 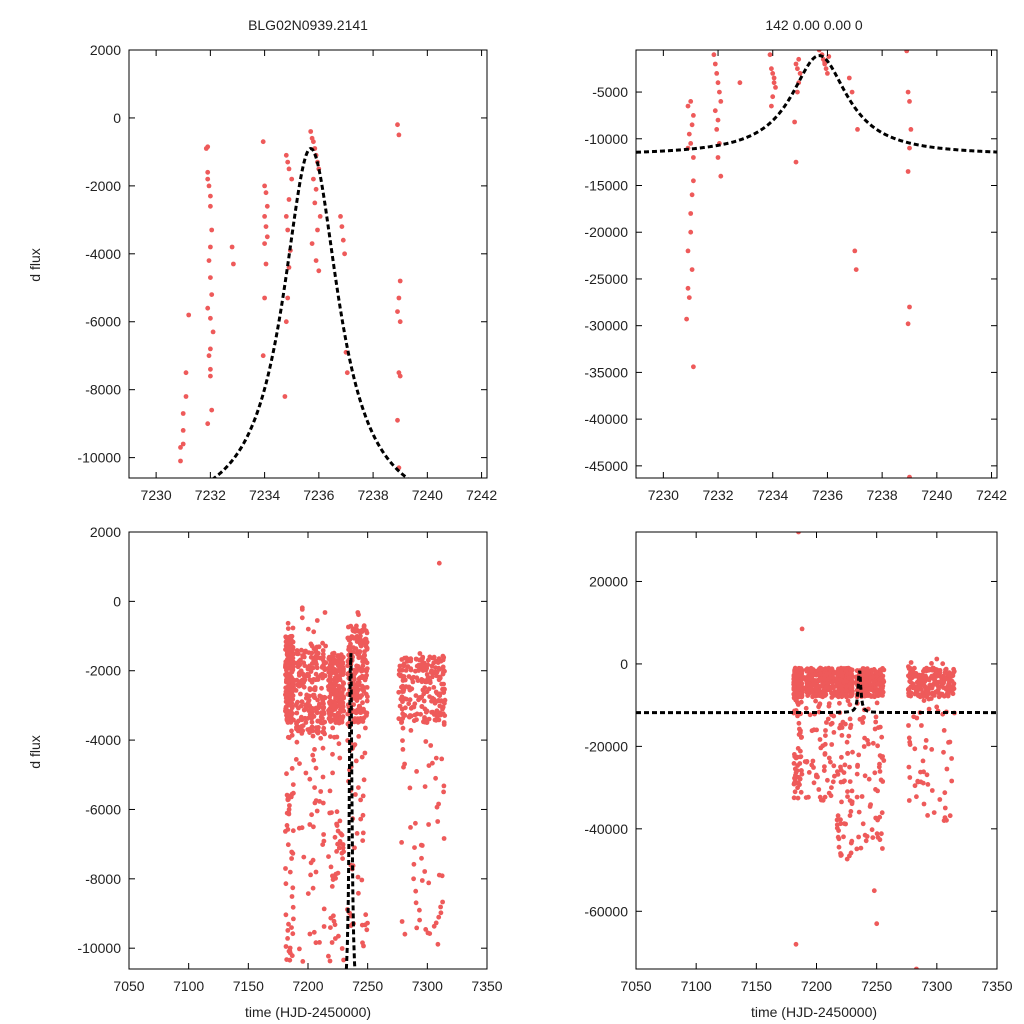 I want to click on x-tick-label: 7100, so click(x=696, y=986).